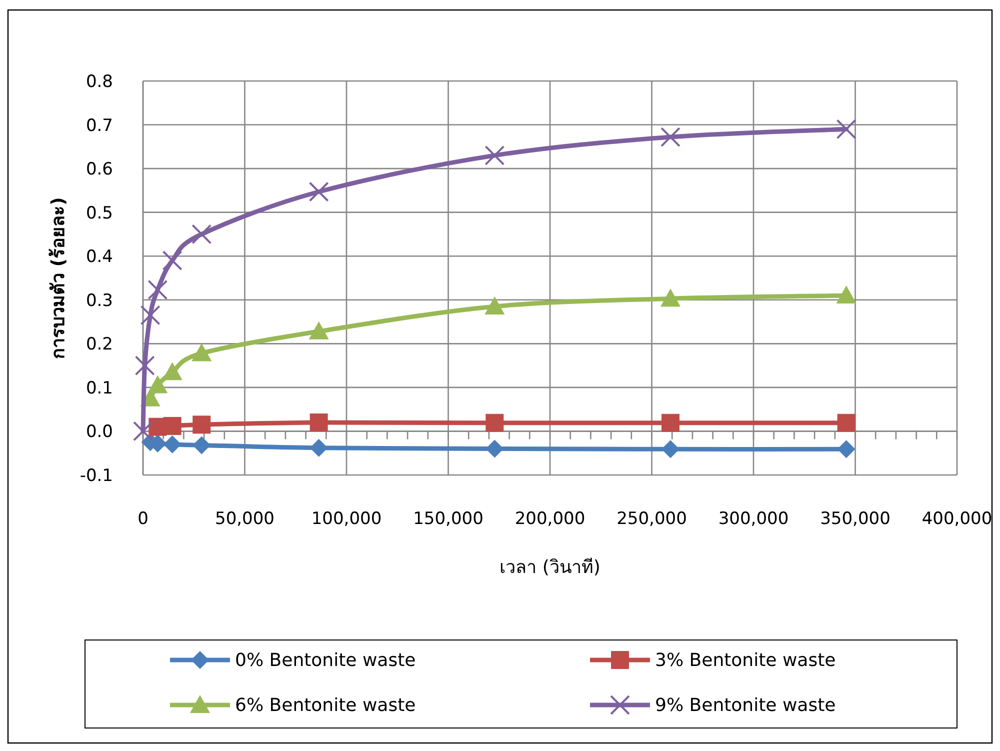 The image size is (1000, 751). I want to click on x-tick-label: 250,000, so click(651, 519).